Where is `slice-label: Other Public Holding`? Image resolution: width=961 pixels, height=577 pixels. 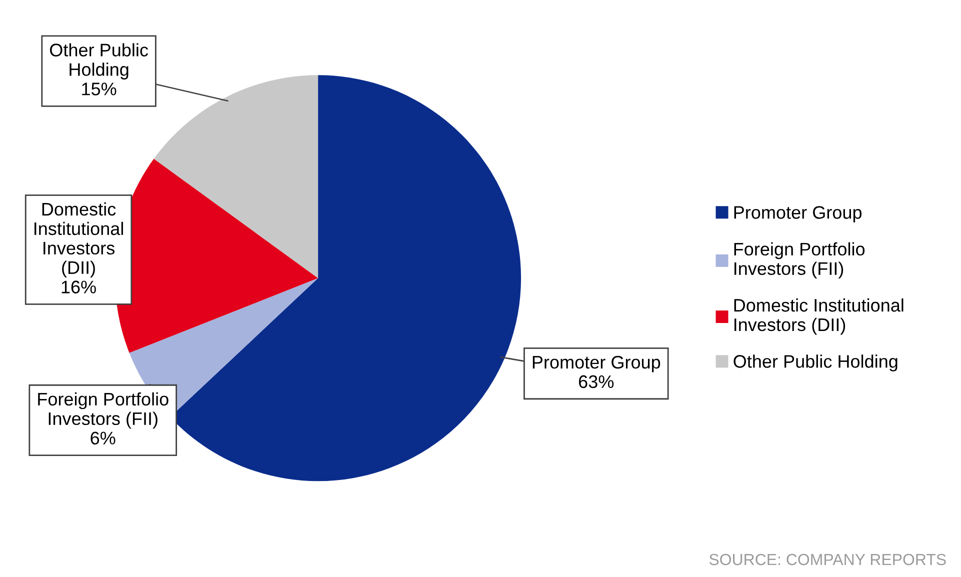 slice-label: Other Public Holding is located at coordinates (99, 61).